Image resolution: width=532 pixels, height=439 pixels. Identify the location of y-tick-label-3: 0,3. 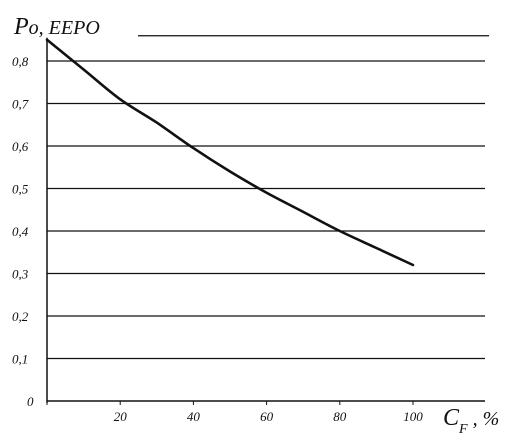
(20, 274).